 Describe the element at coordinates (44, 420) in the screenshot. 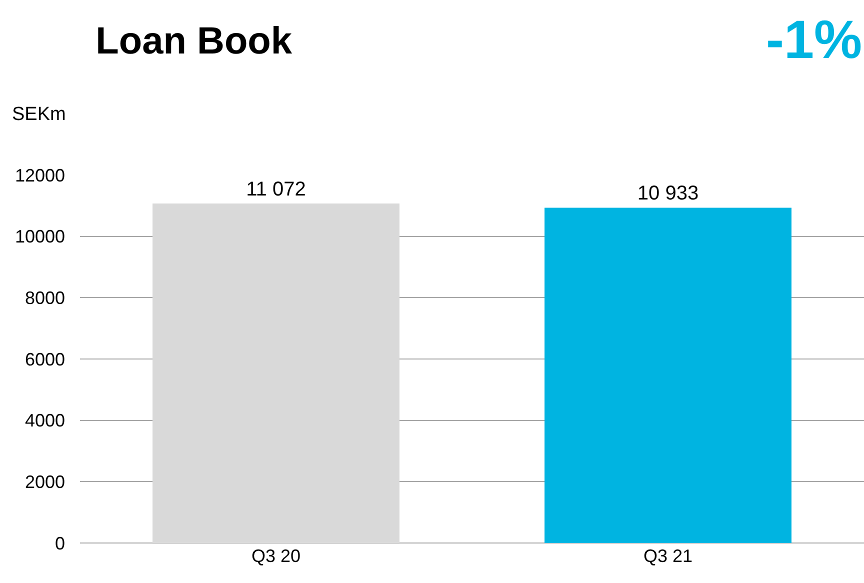

I see `y-tick-label: 4000` at that location.